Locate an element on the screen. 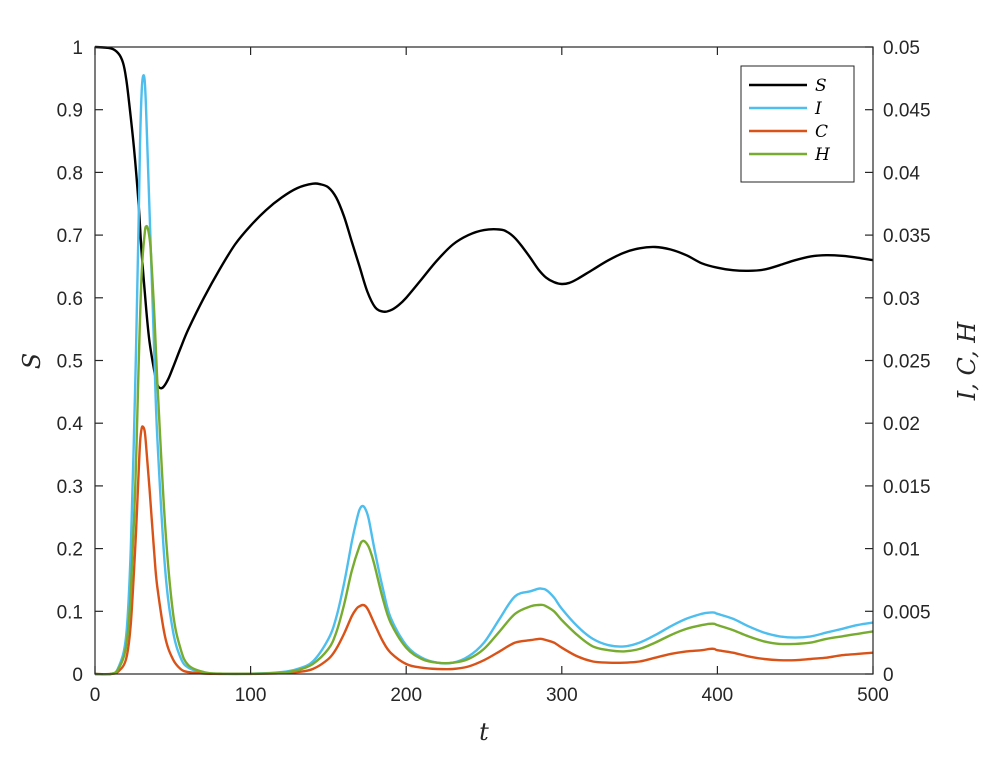 Image resolution: width=995 pixels, height=768 pixels. legend-label-s: S is located at coordinates (821, 86).